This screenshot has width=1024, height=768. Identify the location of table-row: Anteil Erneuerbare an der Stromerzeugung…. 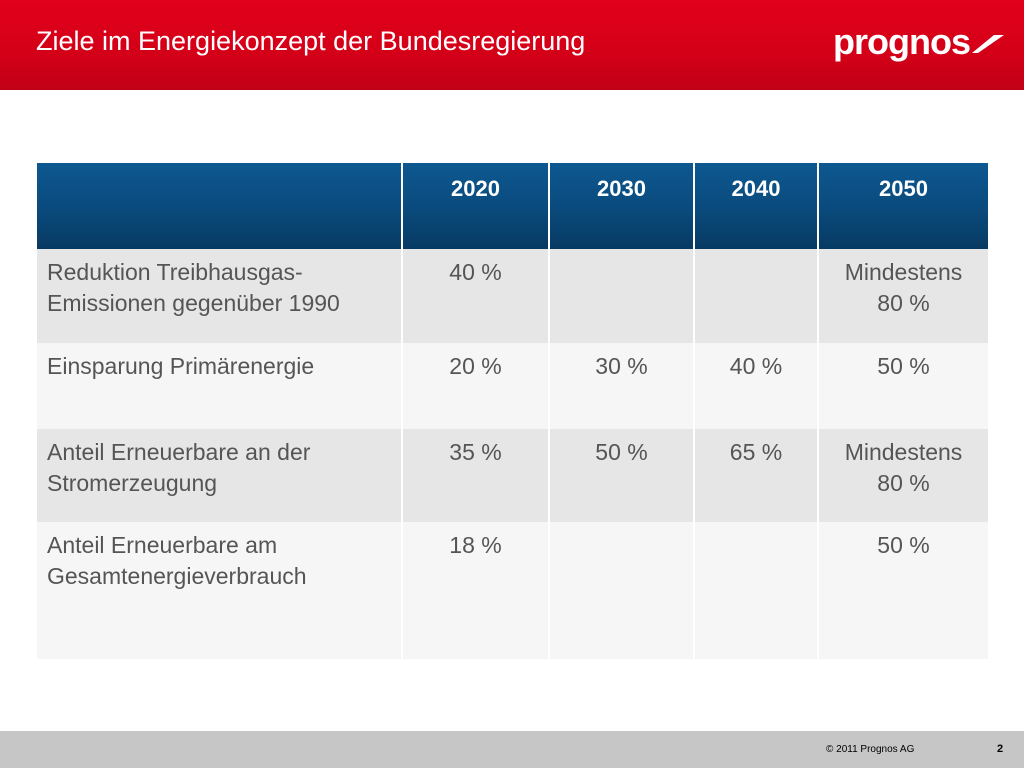
(512, 475).